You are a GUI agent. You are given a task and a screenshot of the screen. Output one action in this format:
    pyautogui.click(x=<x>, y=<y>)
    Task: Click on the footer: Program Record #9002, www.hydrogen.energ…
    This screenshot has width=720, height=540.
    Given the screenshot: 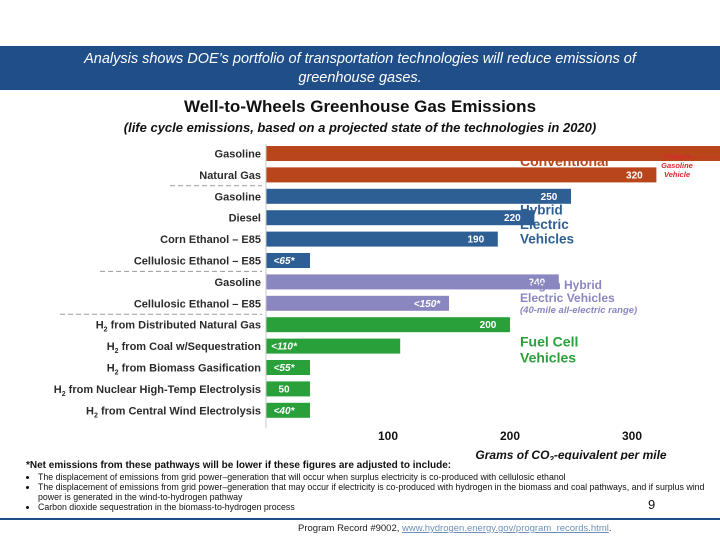 What is the action you would take?
    pyautogui.click(x=454, y=528)
    